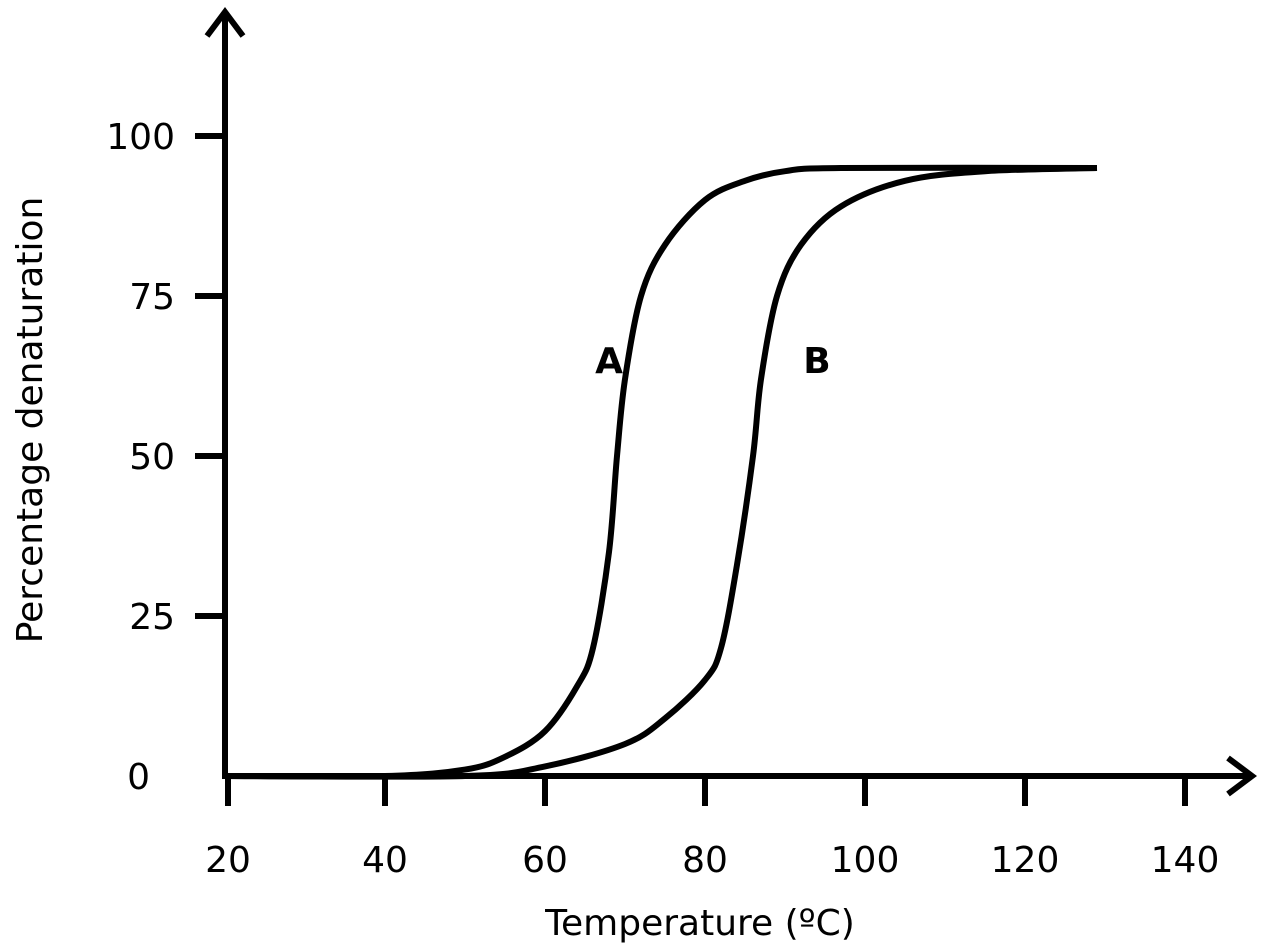 Image resolution: width=1263 pixels, height=950 pixels. I want to click on series-label-a: A, so click(609, 361).